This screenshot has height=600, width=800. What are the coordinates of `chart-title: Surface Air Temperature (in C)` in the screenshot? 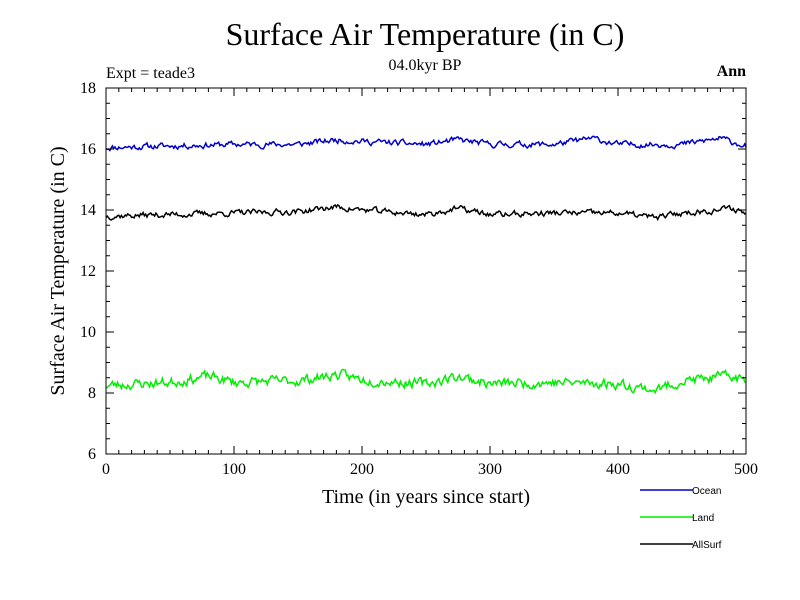 It's located at (425, 34).